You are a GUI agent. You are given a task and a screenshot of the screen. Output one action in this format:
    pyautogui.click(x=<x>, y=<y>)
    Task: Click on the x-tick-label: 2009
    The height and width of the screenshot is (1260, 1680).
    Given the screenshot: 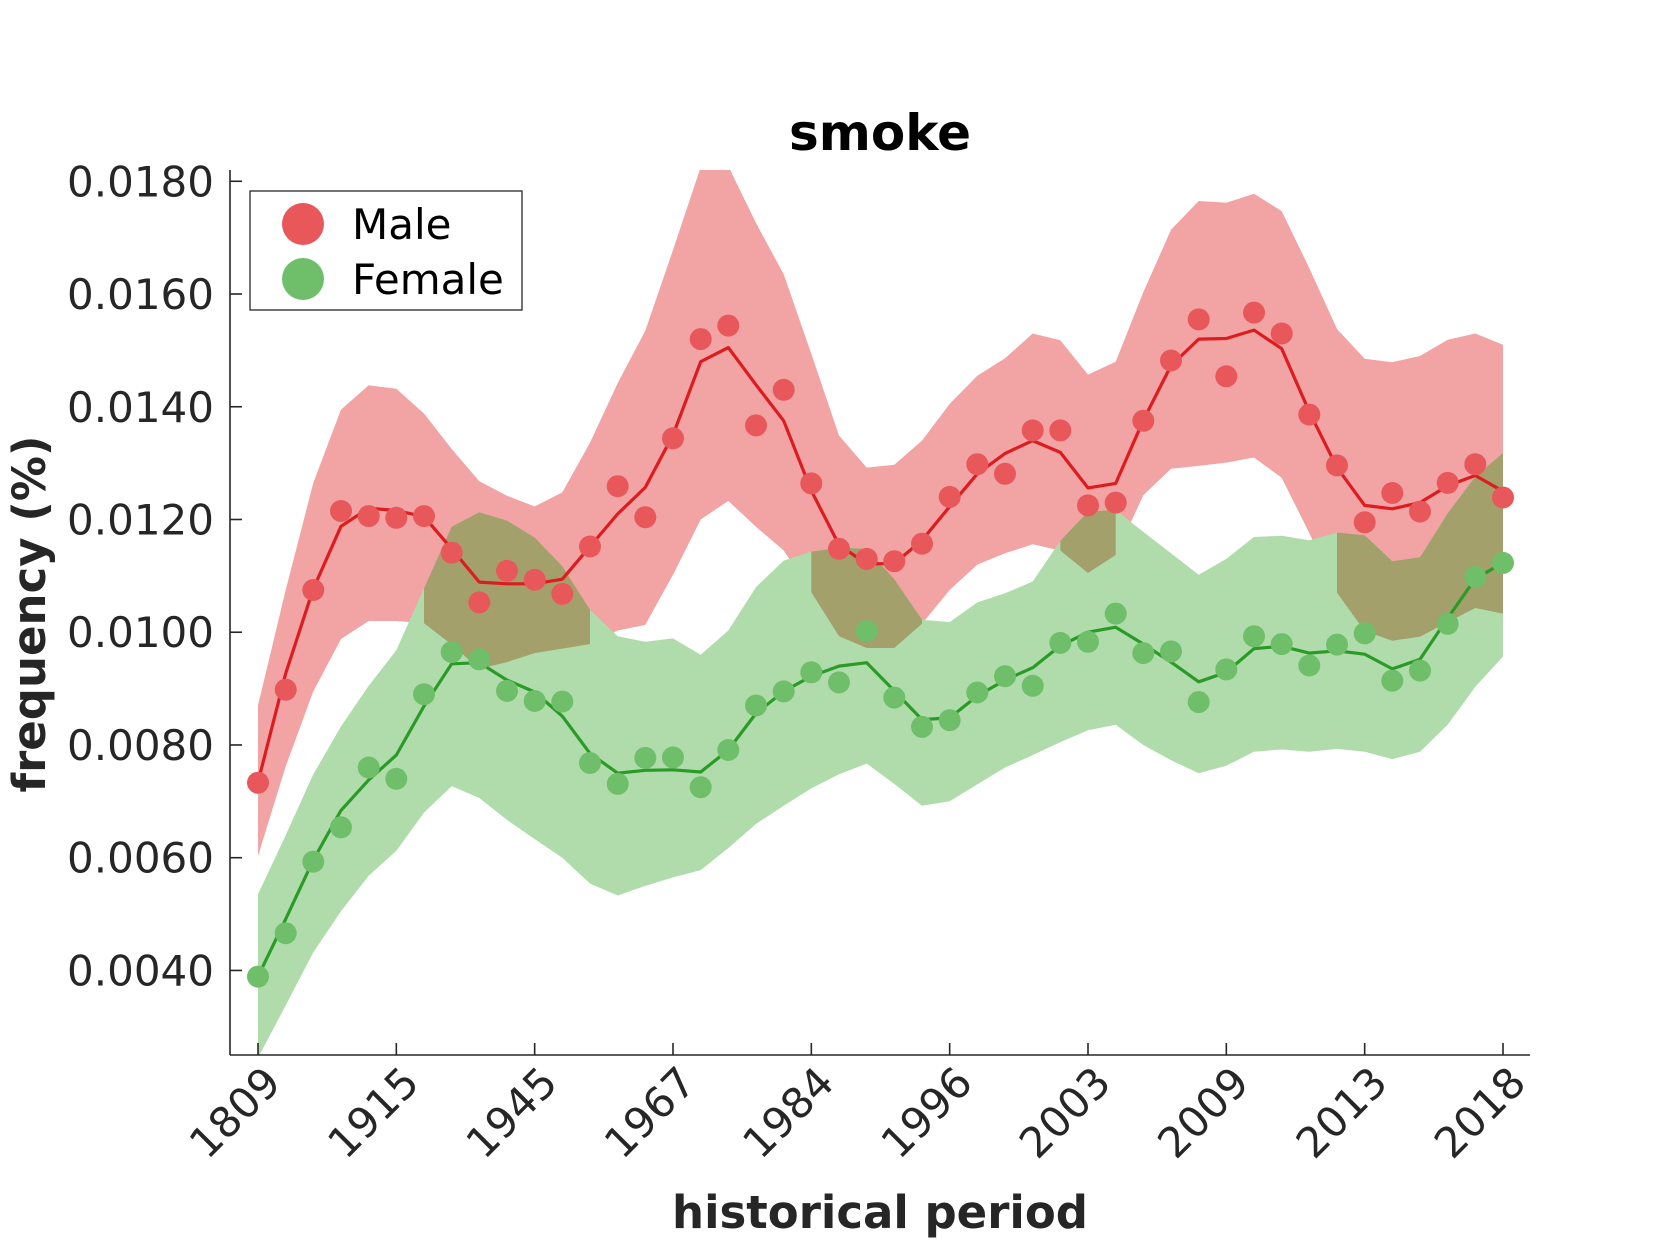 What is the action you would take?
    pyautogui.click(x=1203, y=1112)
    